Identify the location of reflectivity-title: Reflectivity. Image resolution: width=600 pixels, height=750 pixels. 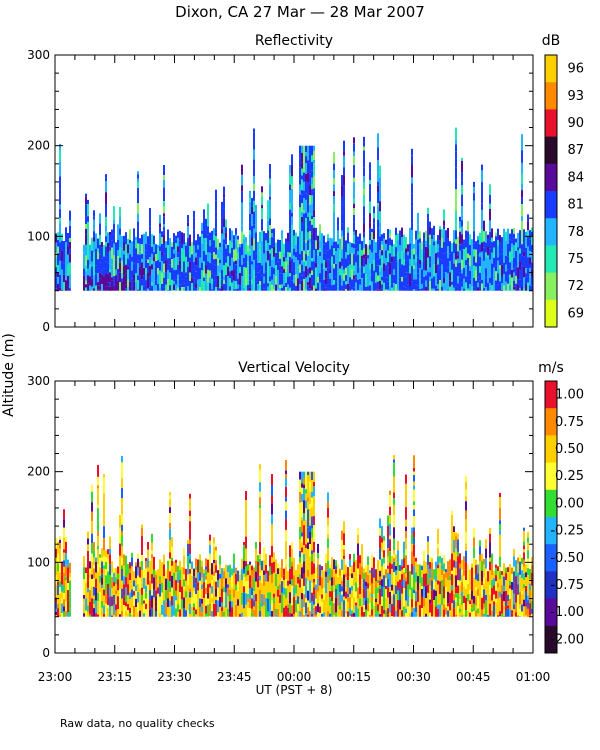
(294, 41).